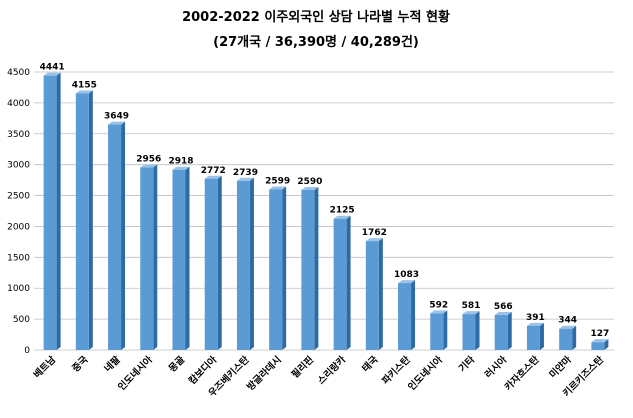 The image size is (633, 418). I want to click on x-tick-label: 미얀마, so click(560, 366).